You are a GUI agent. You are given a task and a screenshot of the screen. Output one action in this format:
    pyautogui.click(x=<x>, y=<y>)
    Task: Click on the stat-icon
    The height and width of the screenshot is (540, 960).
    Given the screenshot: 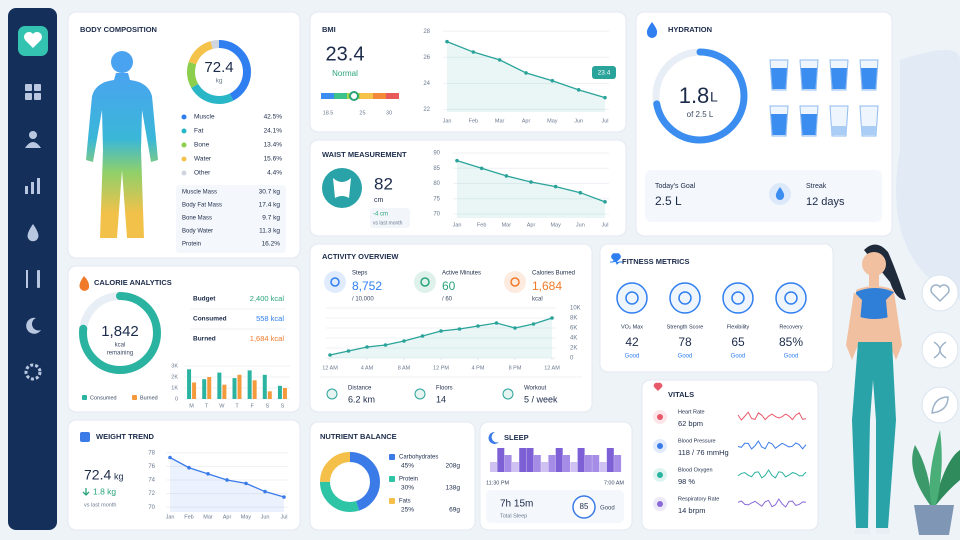 What is the action you would take?
    pyautogui.click(x=425, y=282)
    